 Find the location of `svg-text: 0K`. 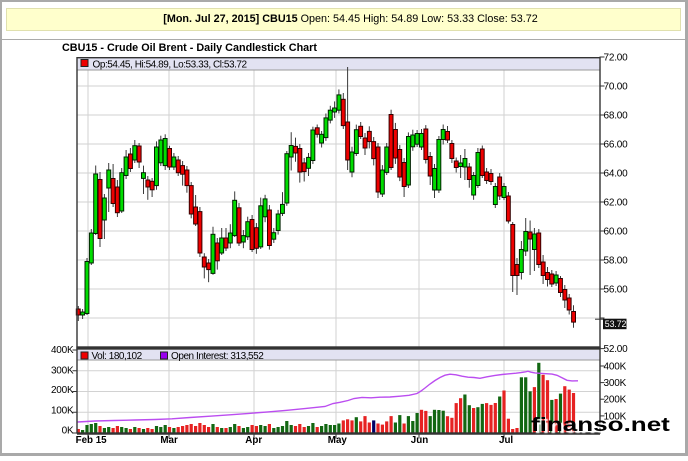

svg-text: 0K is located at coordinates (68, 431).